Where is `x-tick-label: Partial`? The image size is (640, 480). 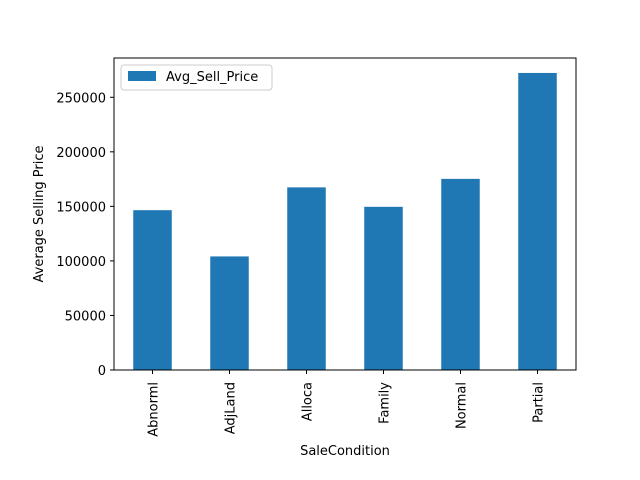 x-tick-label: Partial is located at coordinates (539, 402).